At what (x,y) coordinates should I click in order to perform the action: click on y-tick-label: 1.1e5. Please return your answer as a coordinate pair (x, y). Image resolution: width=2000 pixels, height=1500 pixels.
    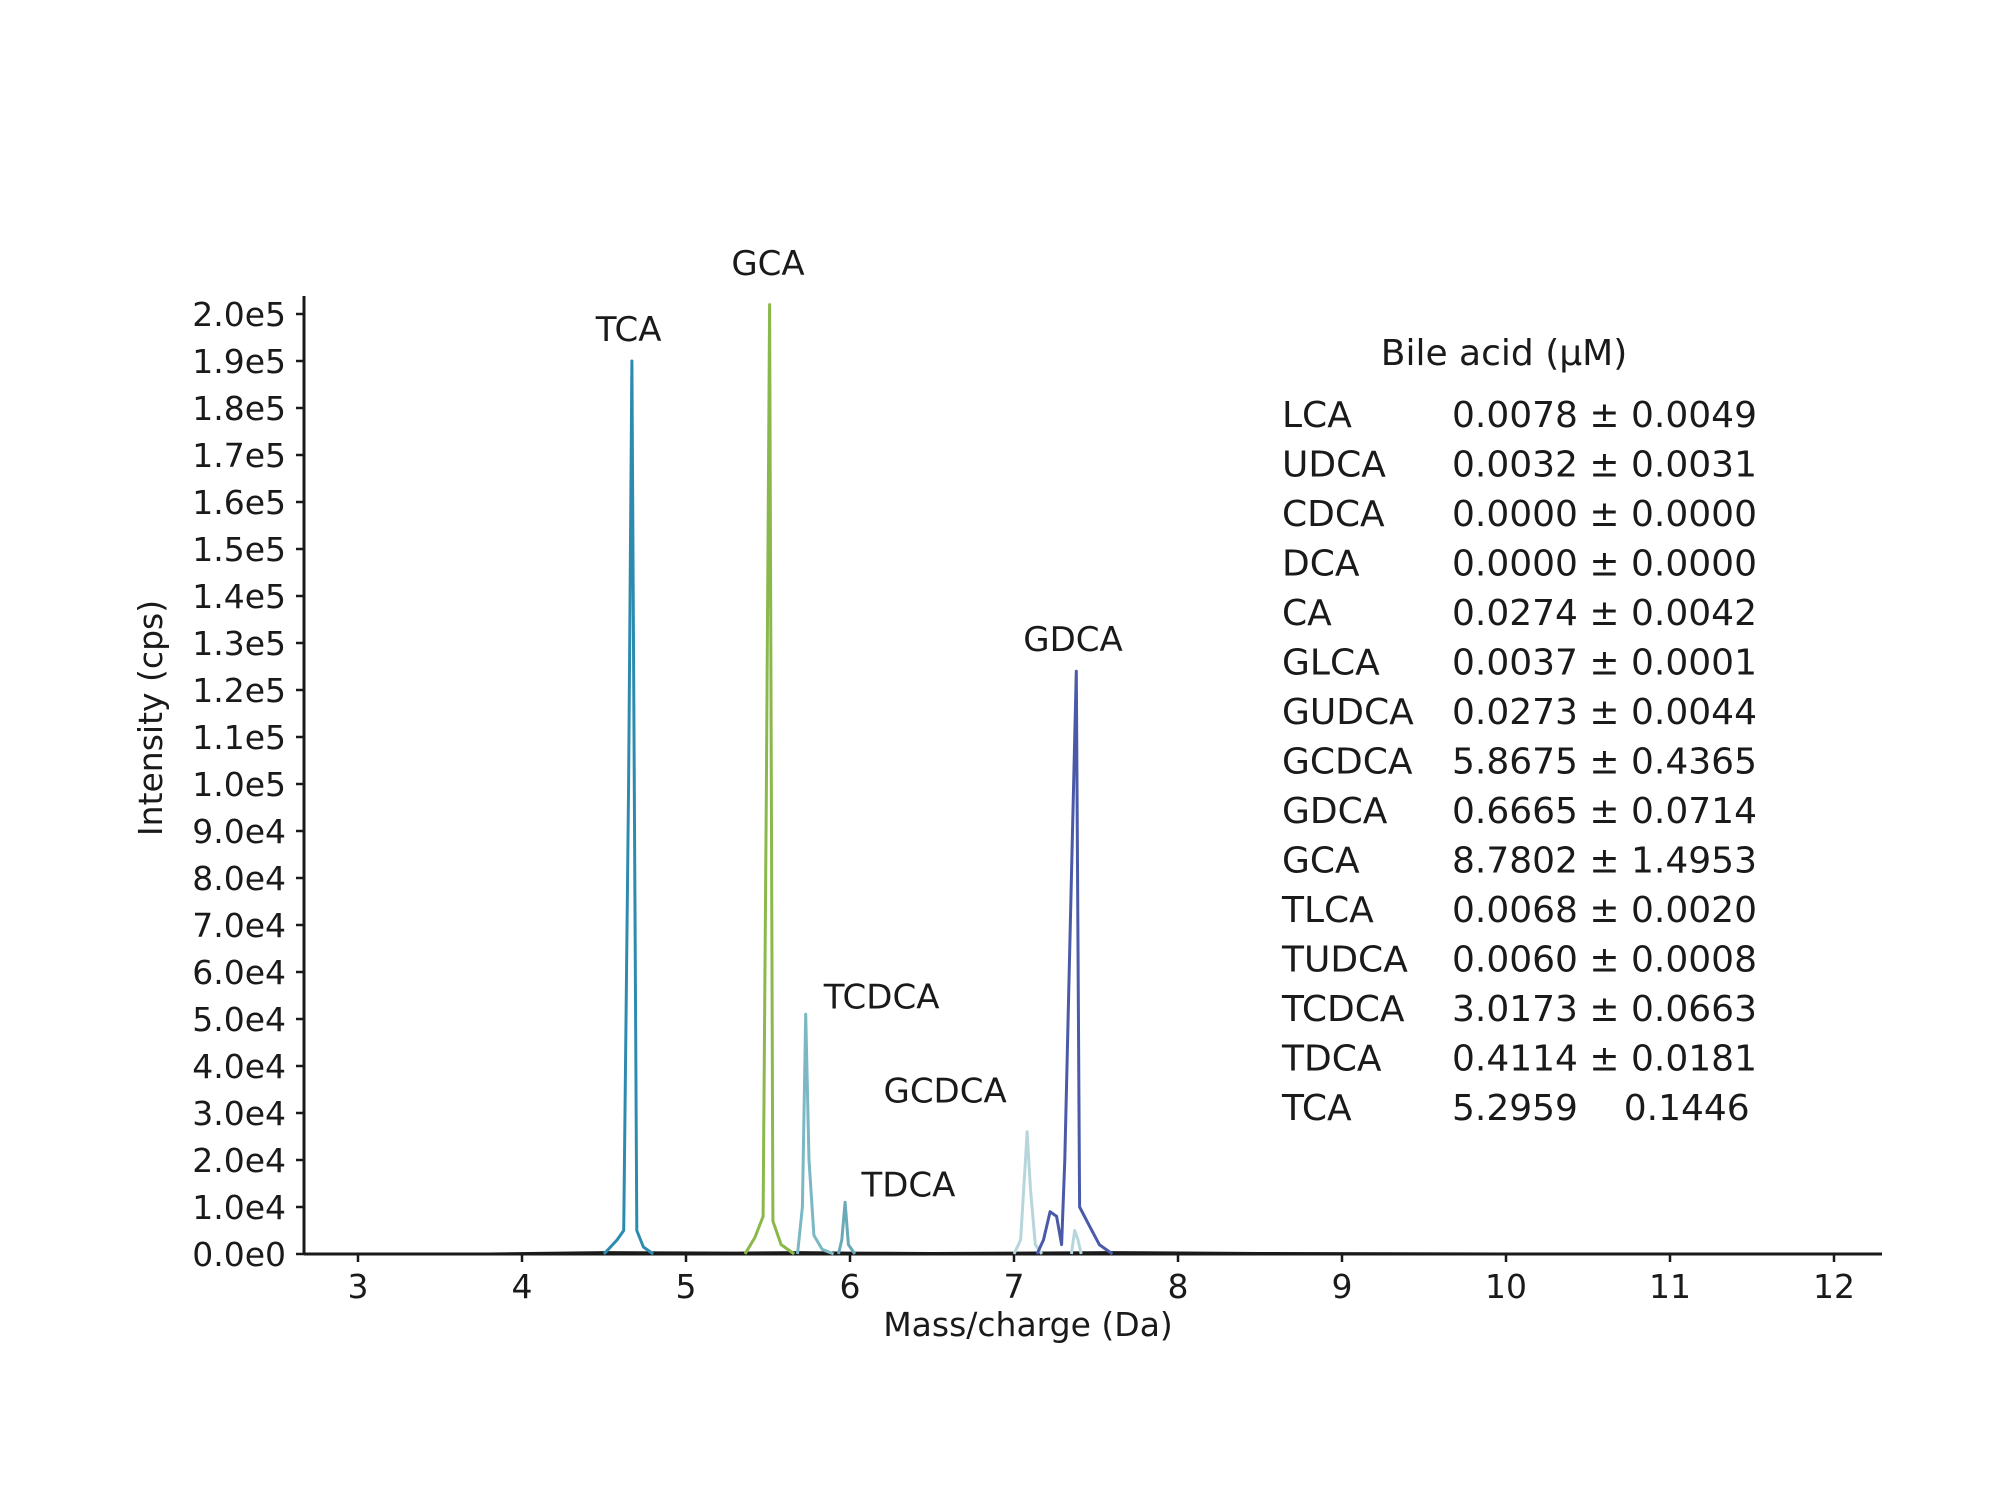
    Looking at the image, I should click on (239, 737).